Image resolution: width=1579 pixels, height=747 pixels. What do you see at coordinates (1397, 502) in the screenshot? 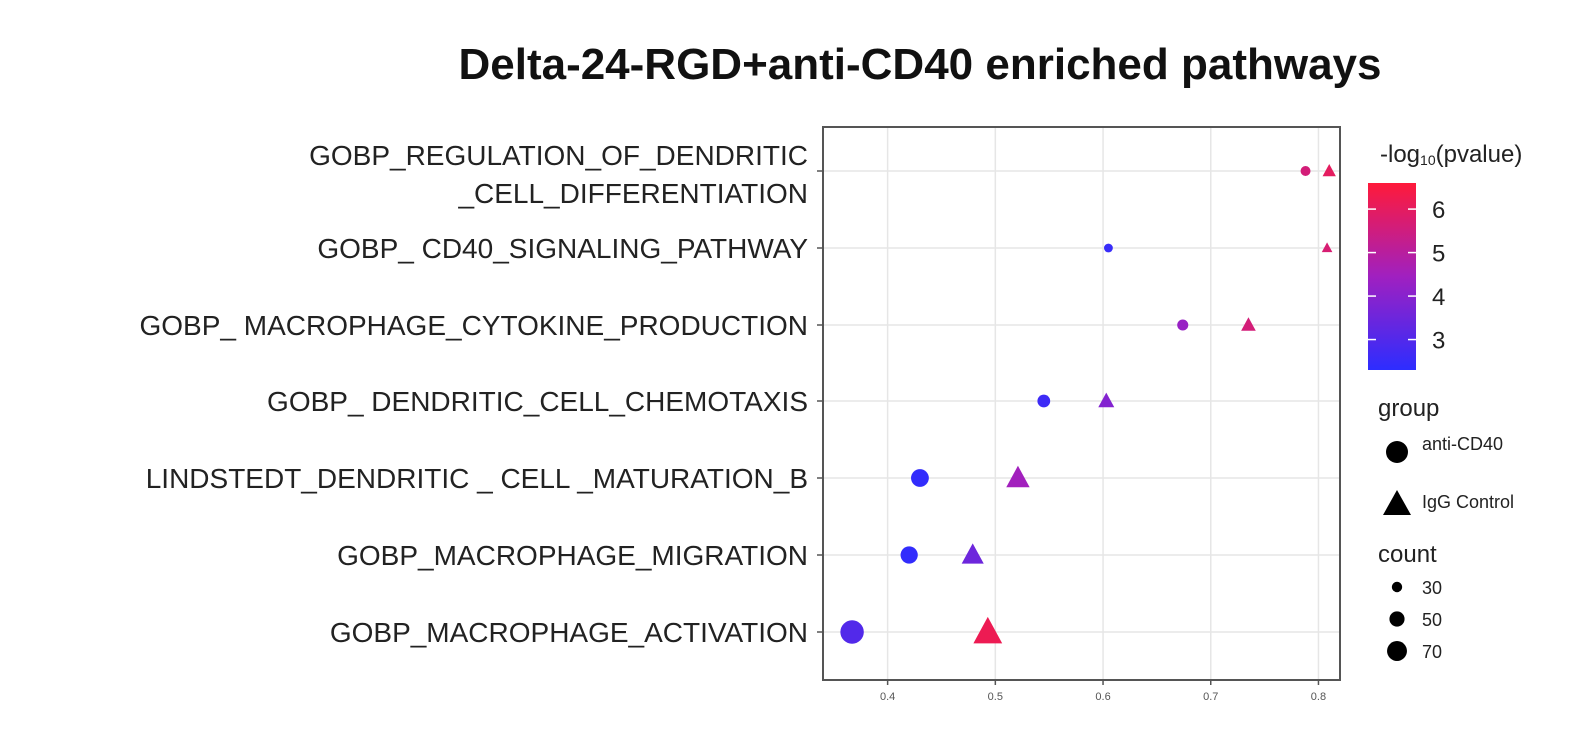
I see `group-legend-triangle-key` at bounding box center [1397, 502].